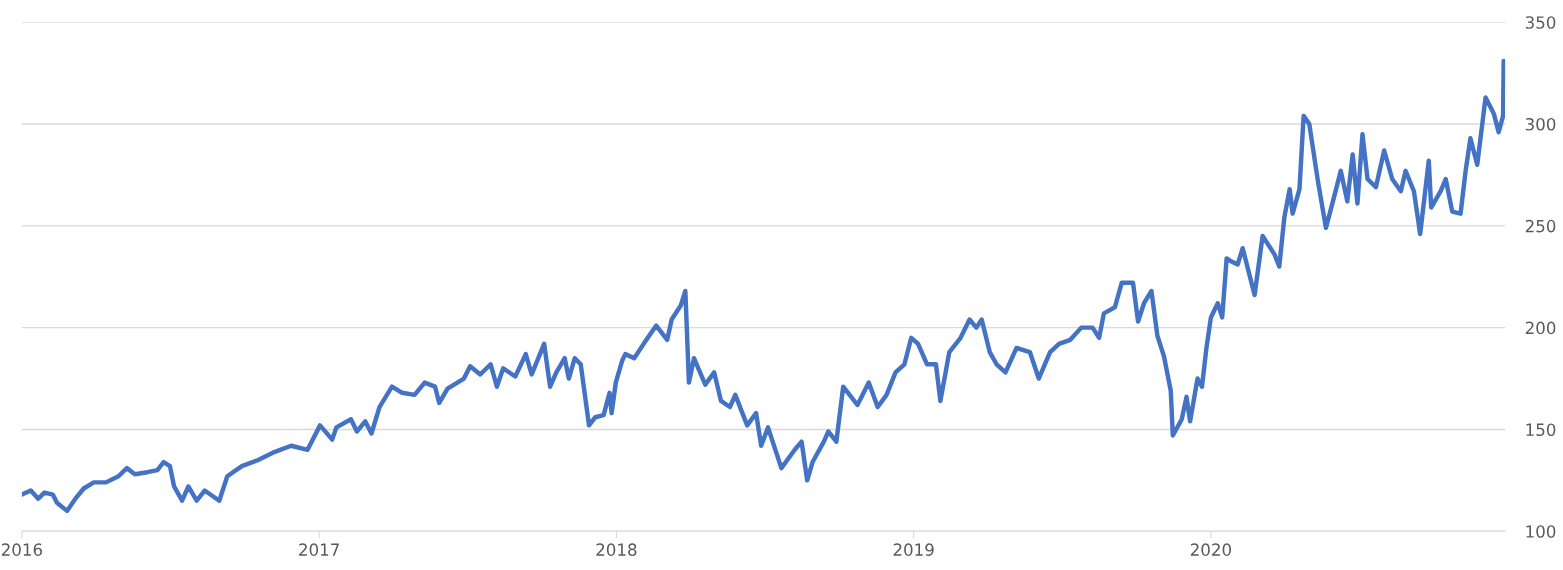 The width and height of the screenshot is (1563, 570). What do you see at coordinates (616, 549) in the screenshot?
I see `x-tick-label: 2018` at bounding box center [616, 549].